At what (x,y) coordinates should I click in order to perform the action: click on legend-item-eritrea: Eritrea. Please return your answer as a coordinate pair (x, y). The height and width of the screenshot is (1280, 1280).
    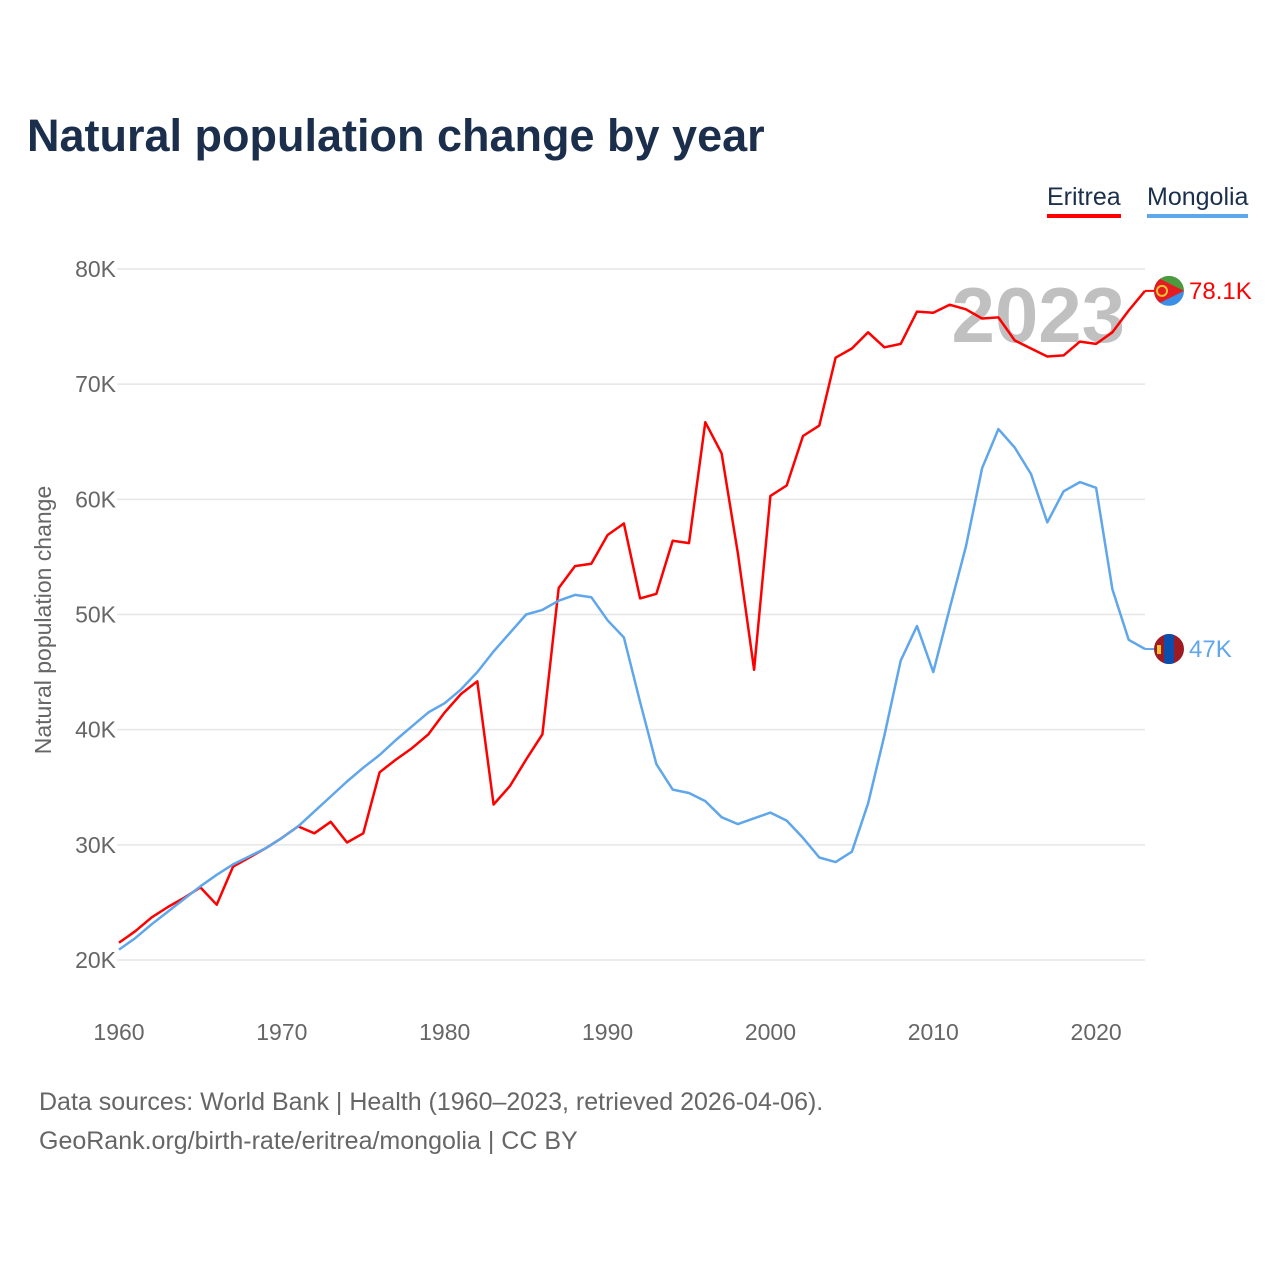
    Looking at the image, I should click on (1084, 200).